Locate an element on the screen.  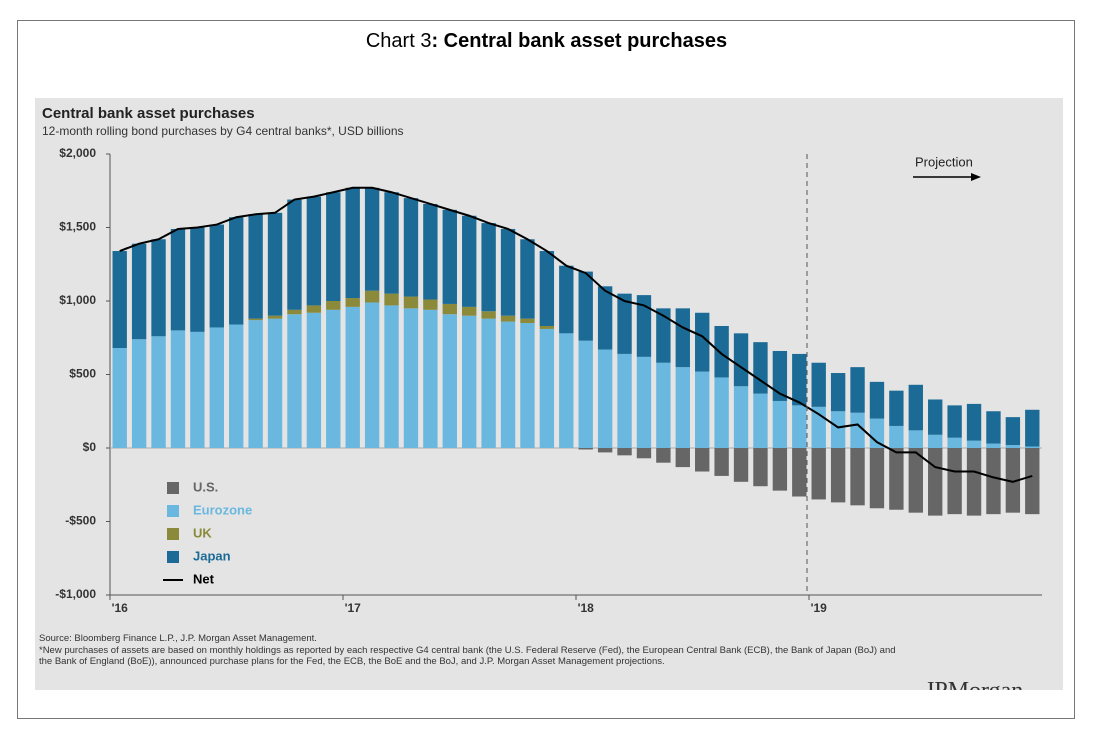
x-tick-label: '16 is located at coordinates (120, 608).